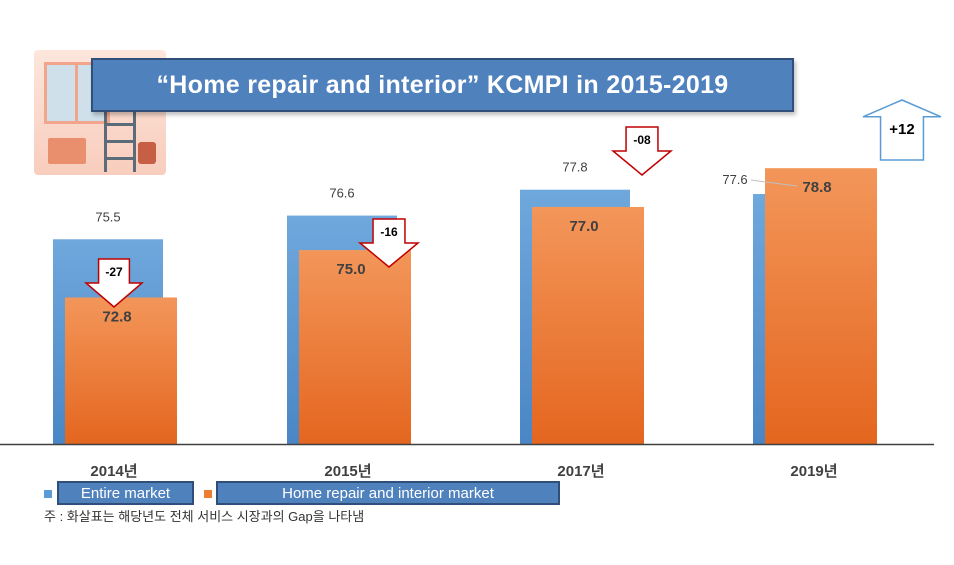  What do you see at coordinates (347, 471) in the screenshot?
I see `category-label-1: 2015년` at bounding box center [347, 471].